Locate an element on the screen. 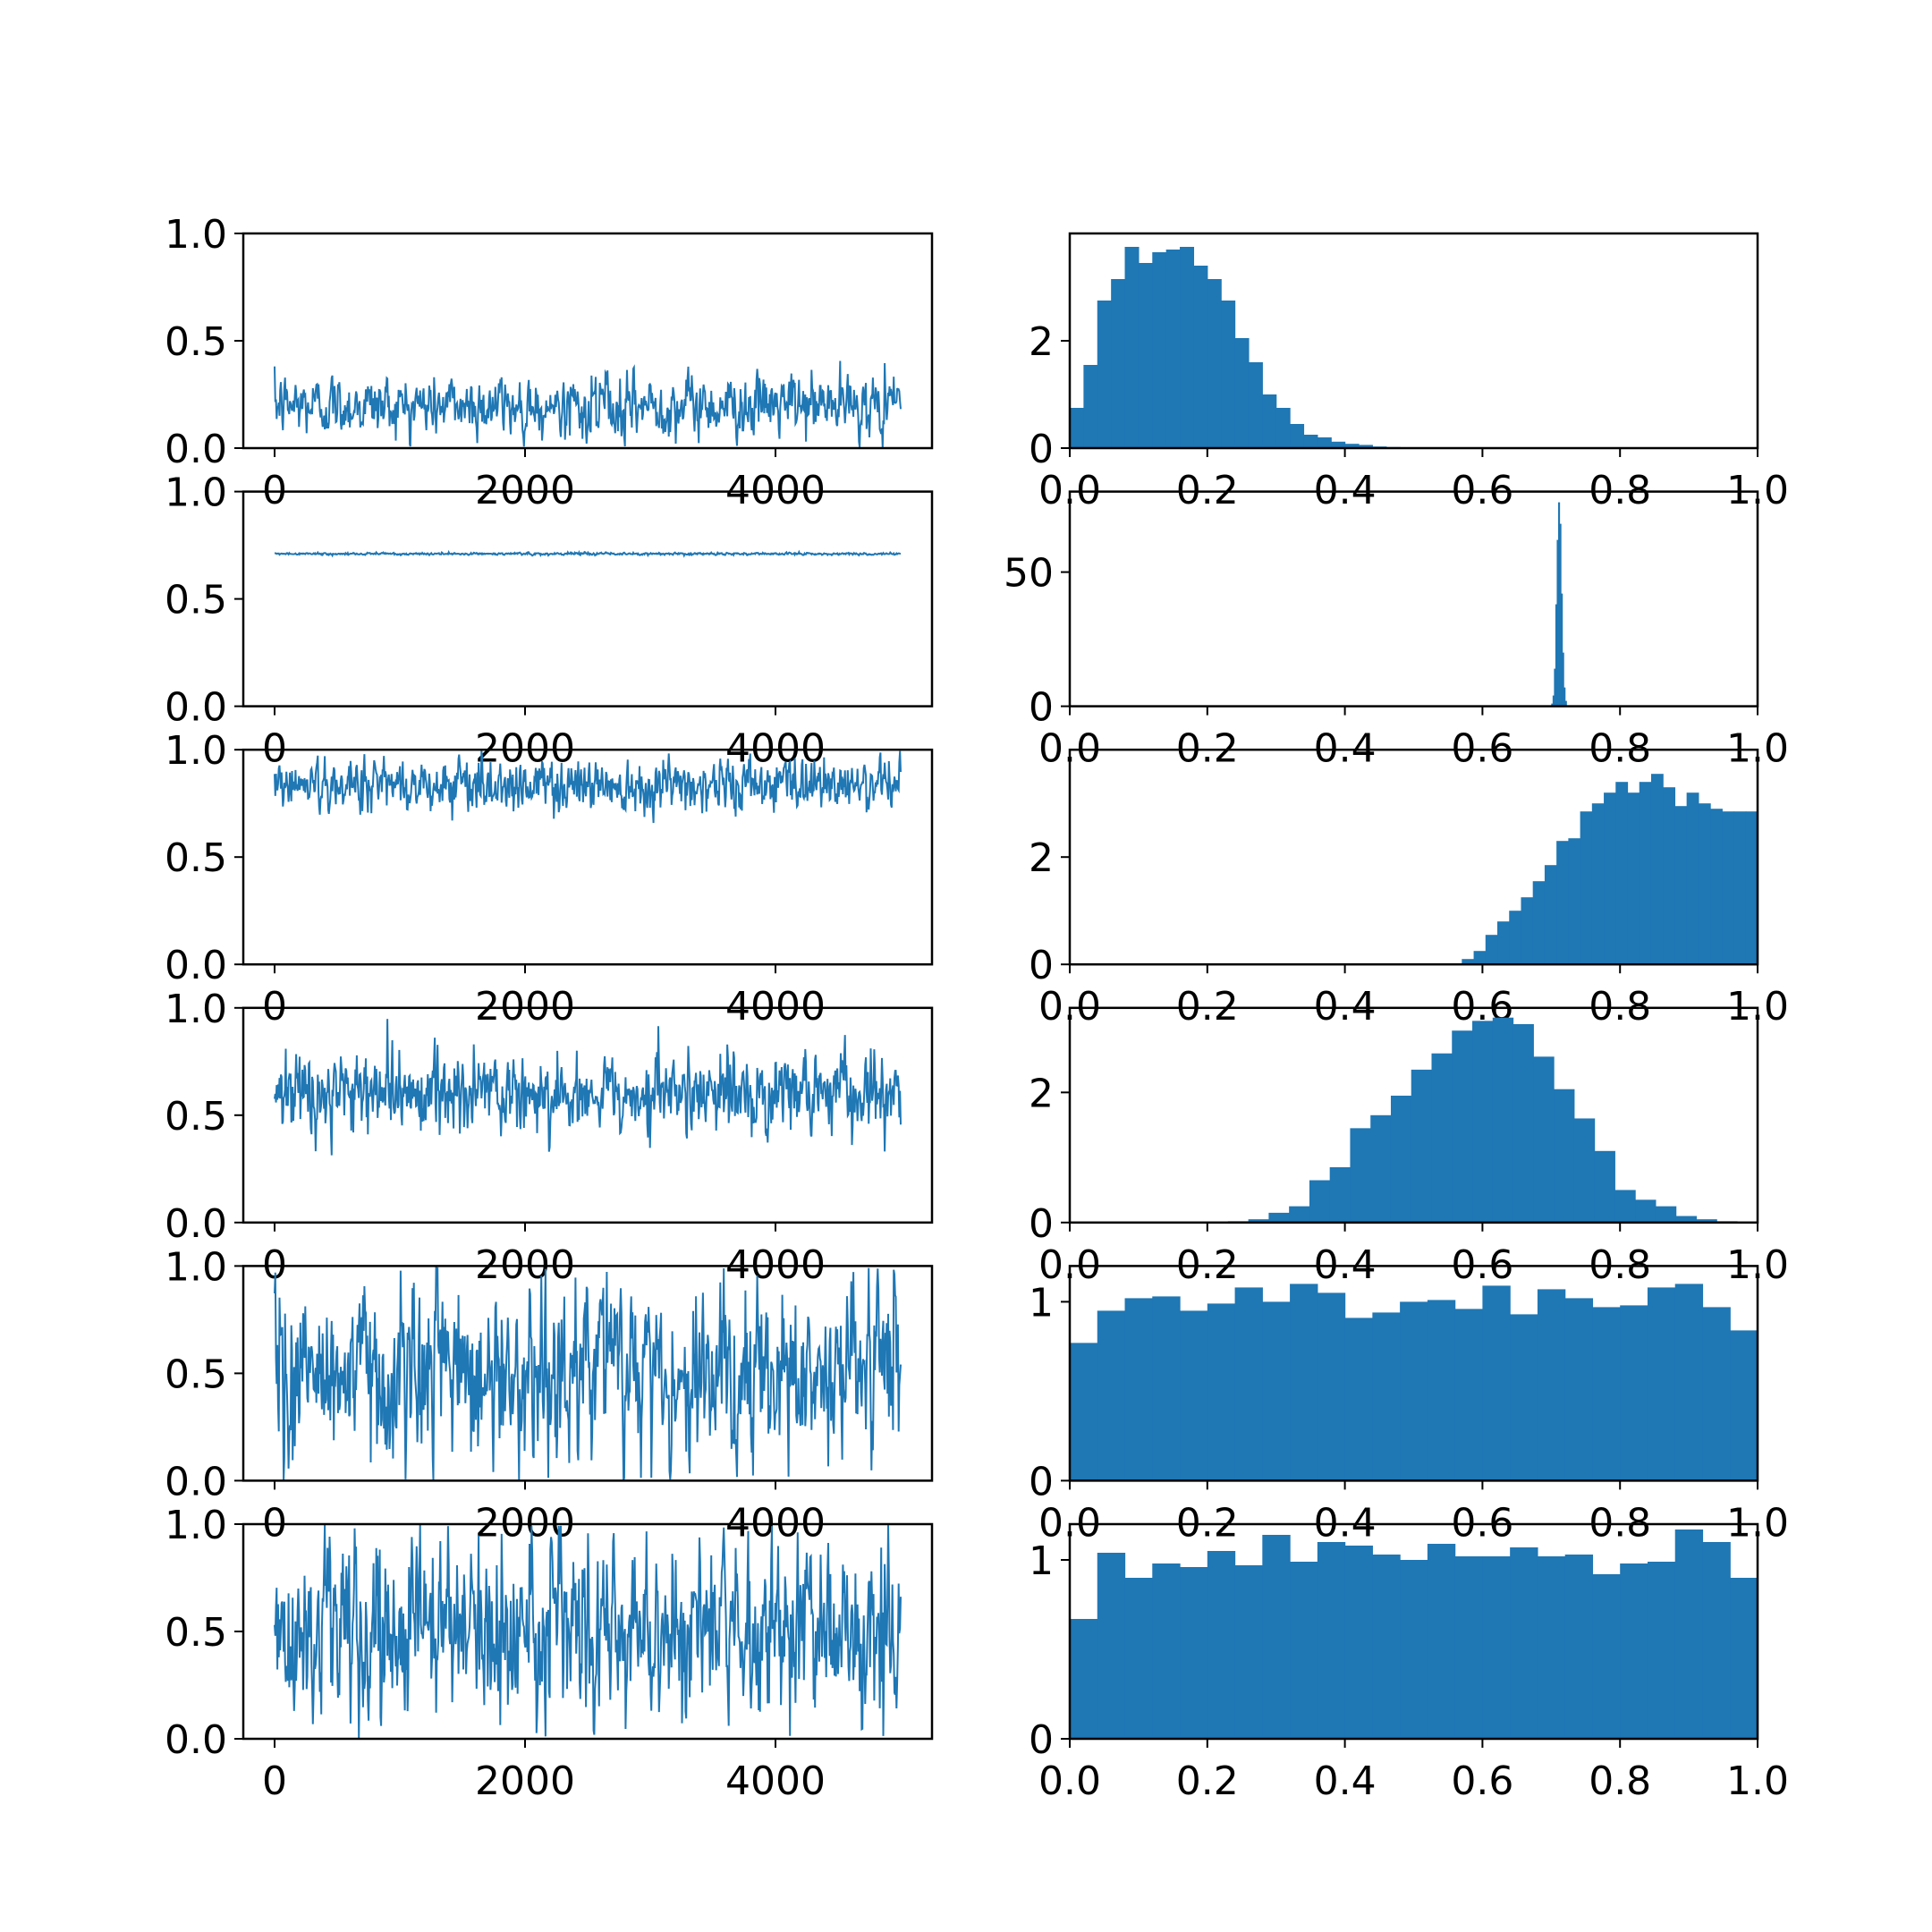  histogram-panel-4: 020.0 0.2 0.4 0.6 0.8 1.0 is located at coordinates (1409, 1147).